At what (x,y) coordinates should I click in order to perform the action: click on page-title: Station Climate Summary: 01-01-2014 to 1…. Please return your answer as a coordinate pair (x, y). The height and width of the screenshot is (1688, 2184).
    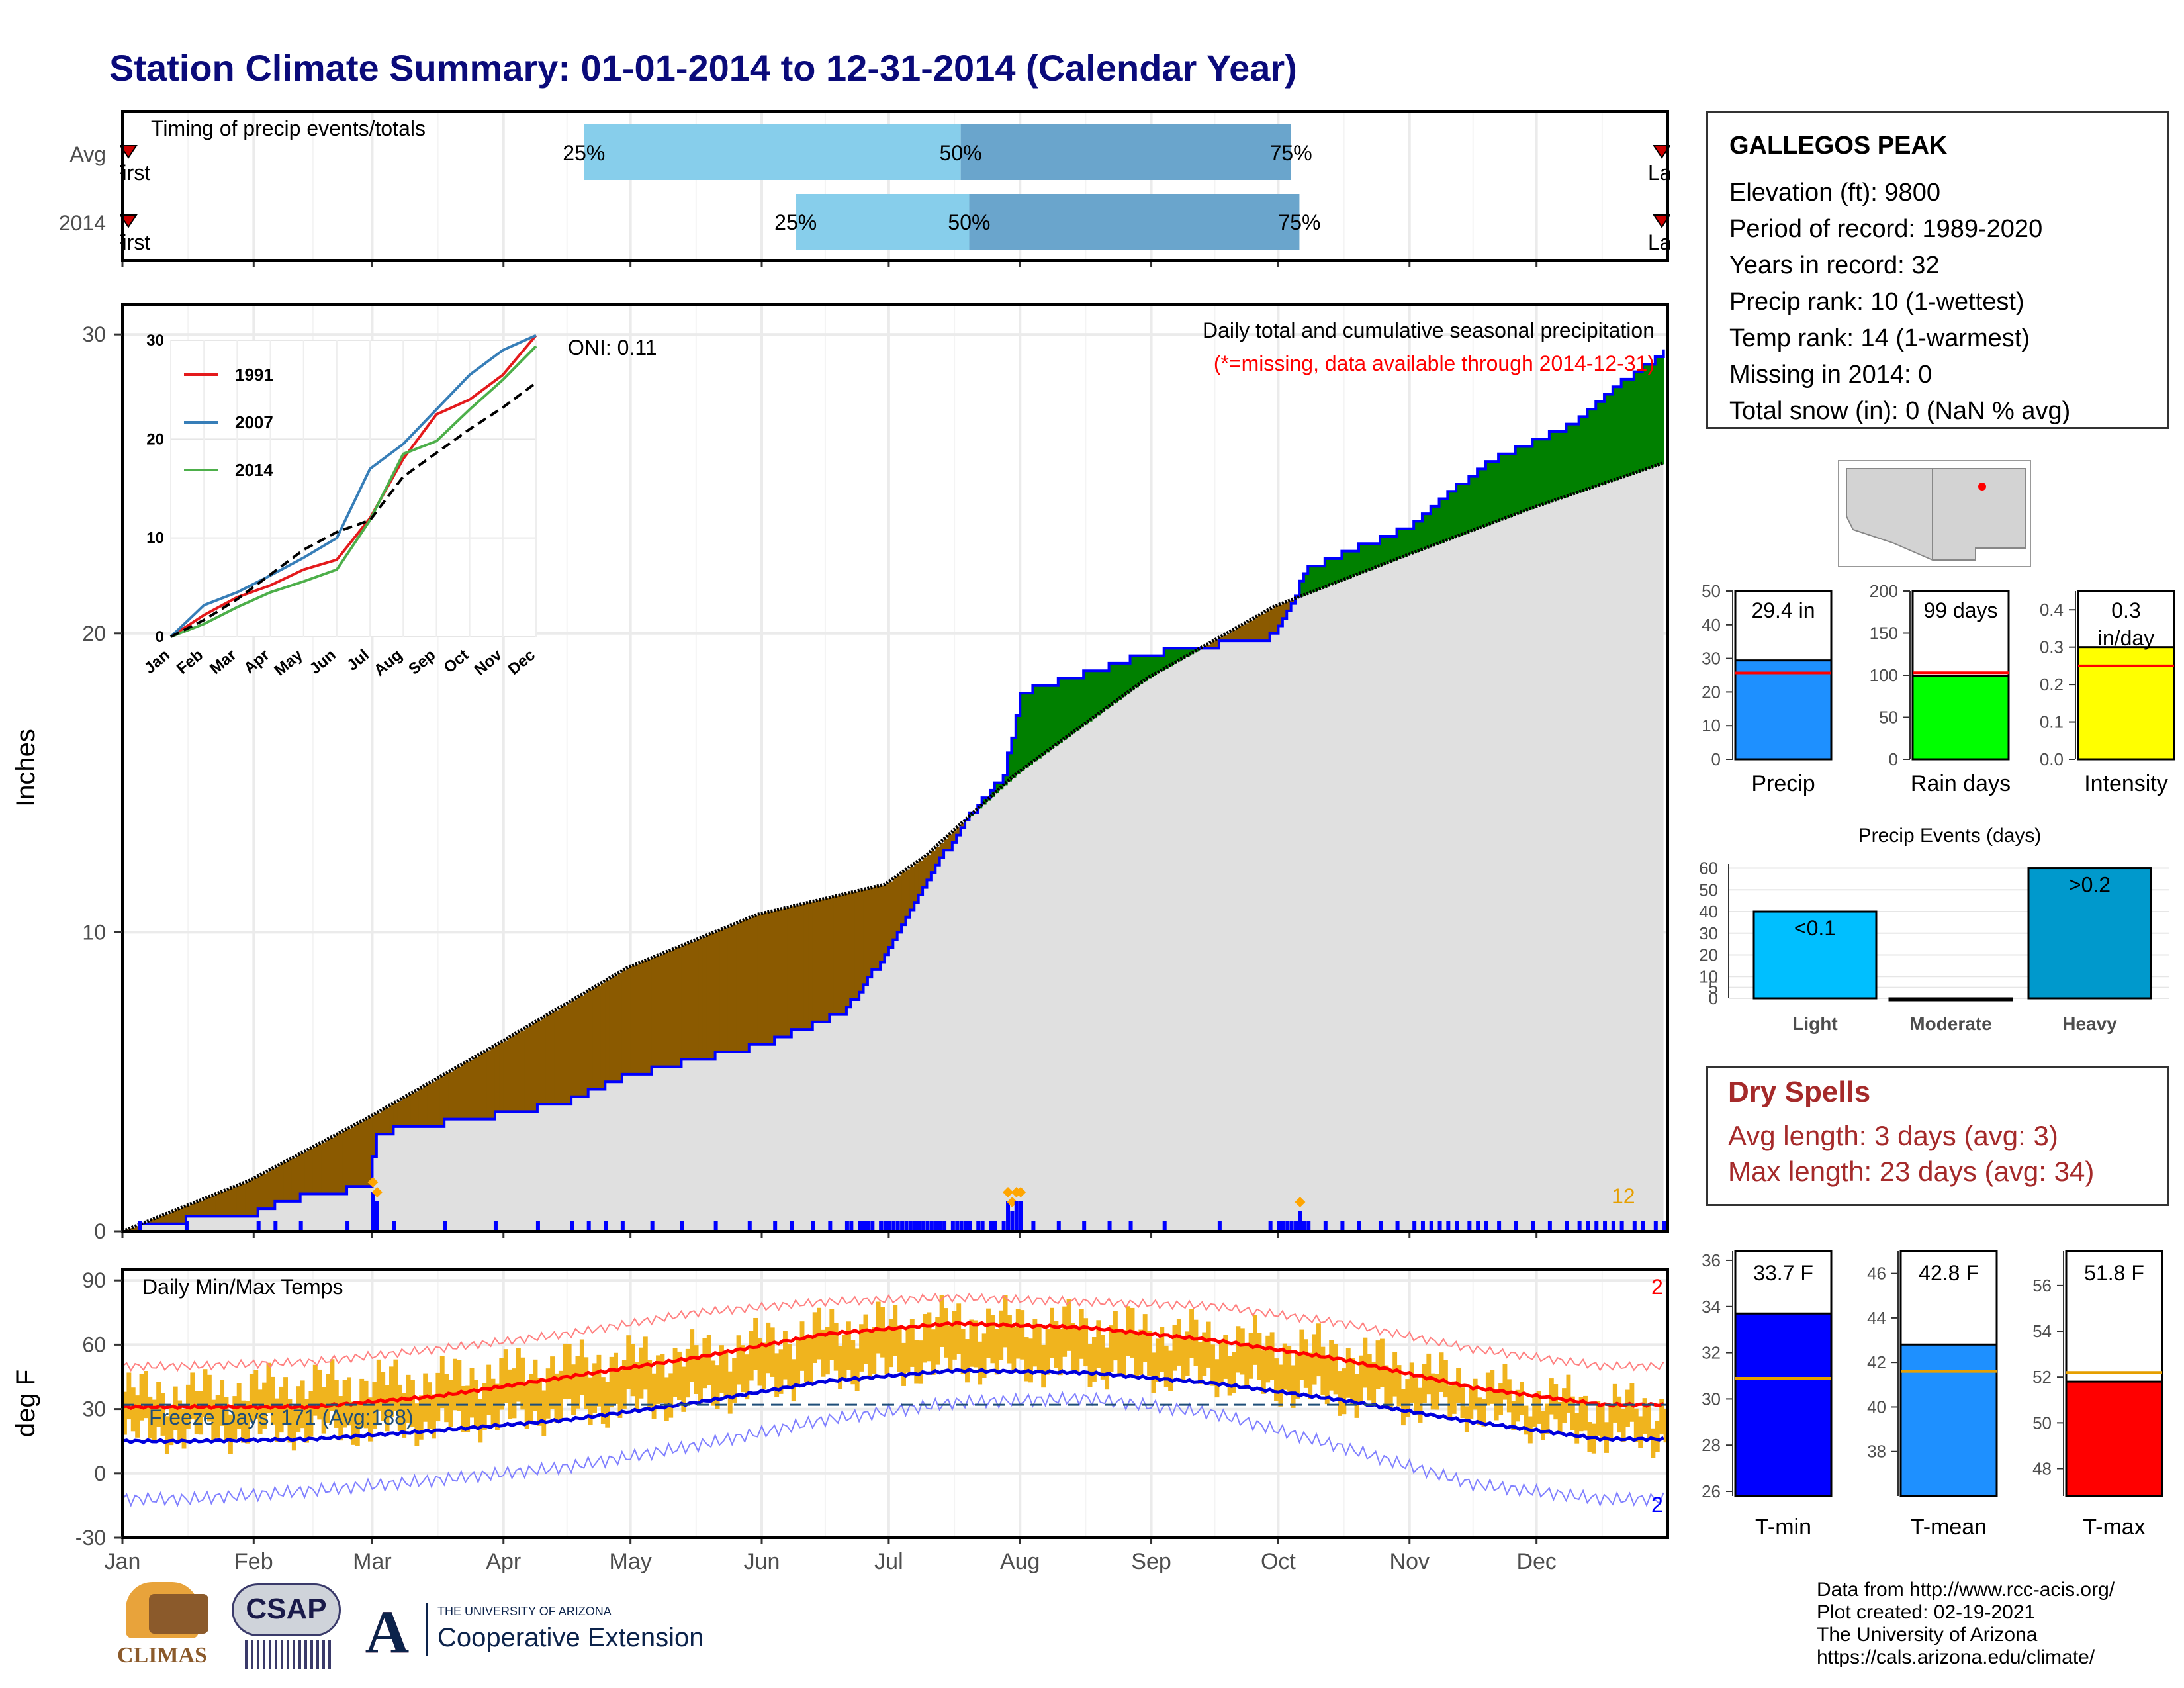
    Looking at the image, I should click on (703, 68).